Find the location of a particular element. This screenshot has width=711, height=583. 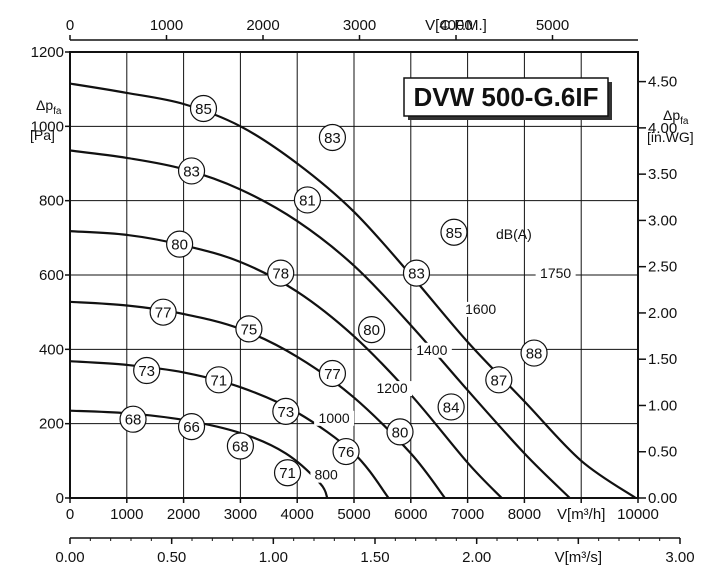

top-tick-label: 4000 is located at coordinates (455, 25).